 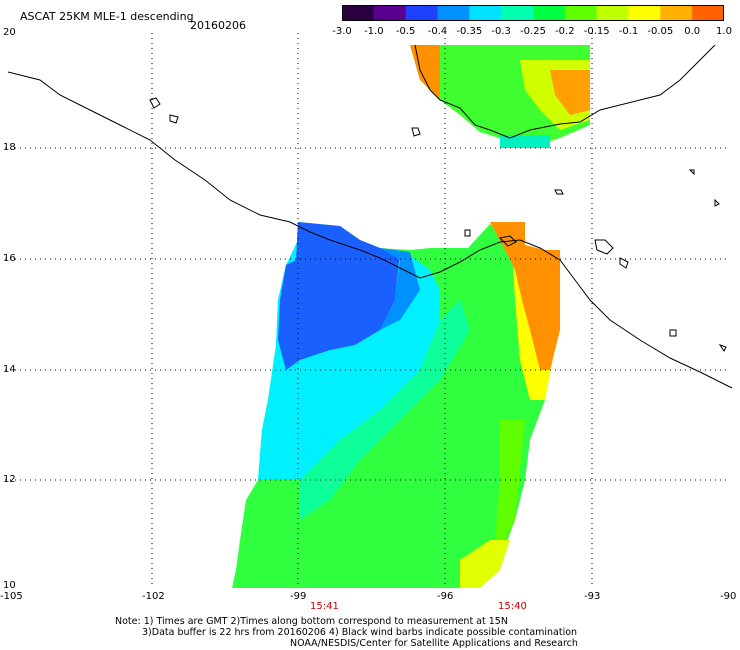 I want to click on colorbar-tick-label: -0.15, so click(x=596, y=31).